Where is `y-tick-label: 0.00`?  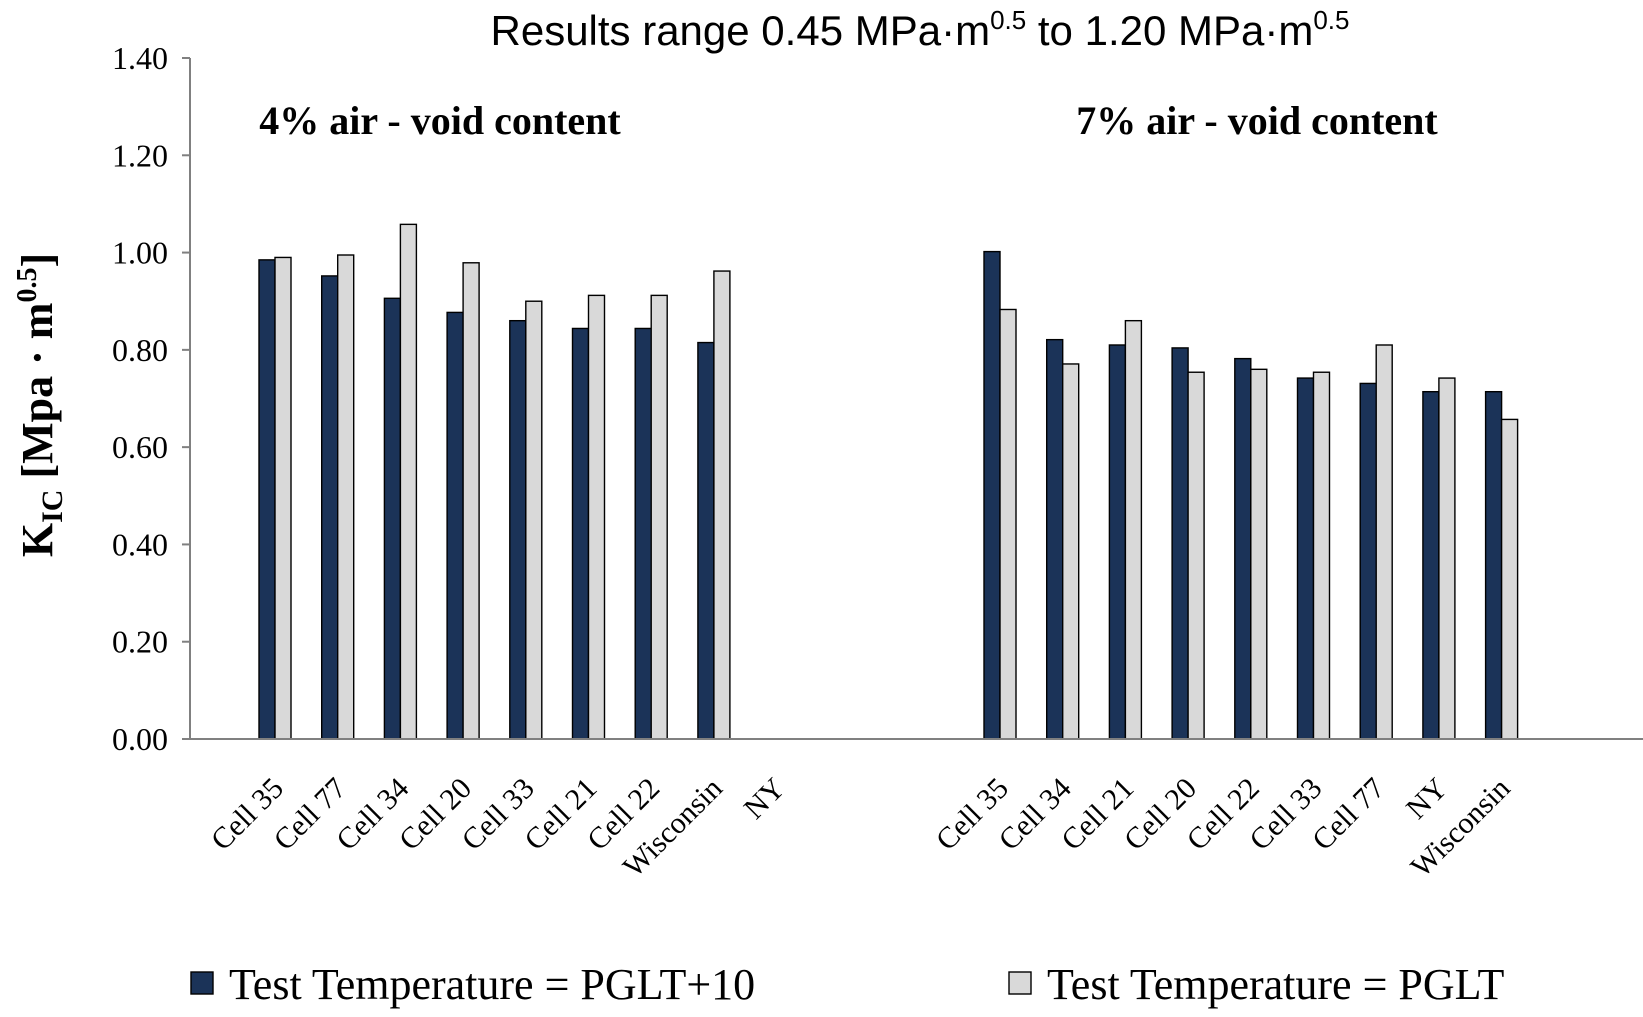
y-tick-label: 0.00 is located at coordinates (140, 739).